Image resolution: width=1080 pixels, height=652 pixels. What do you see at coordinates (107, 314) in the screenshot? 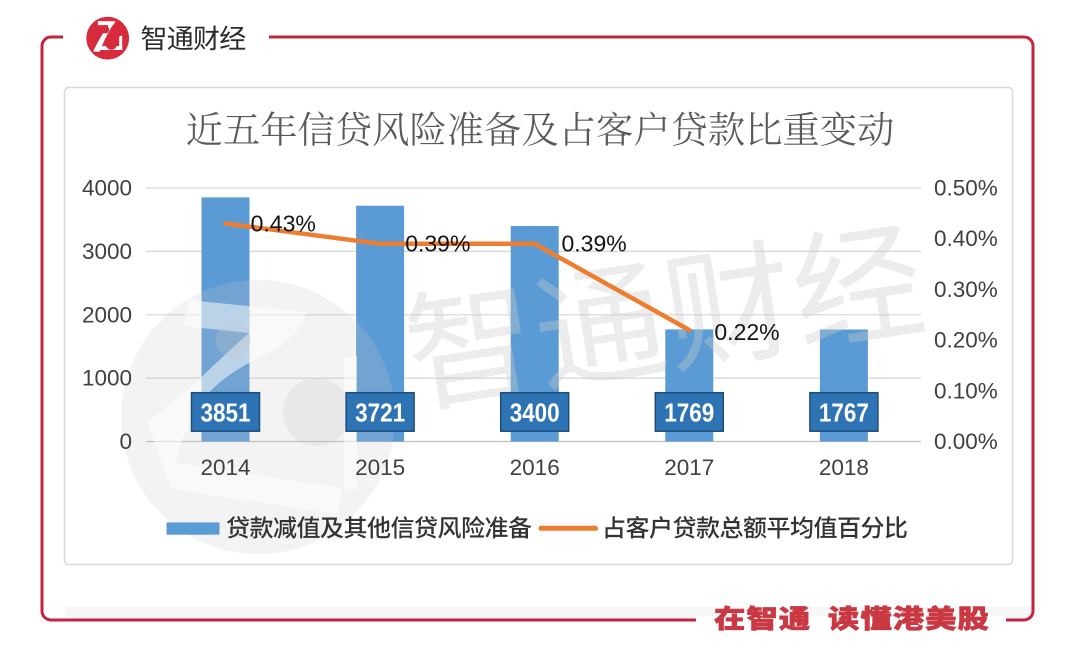
I see `svg-text: 2000` at bounding box center [107, 314].